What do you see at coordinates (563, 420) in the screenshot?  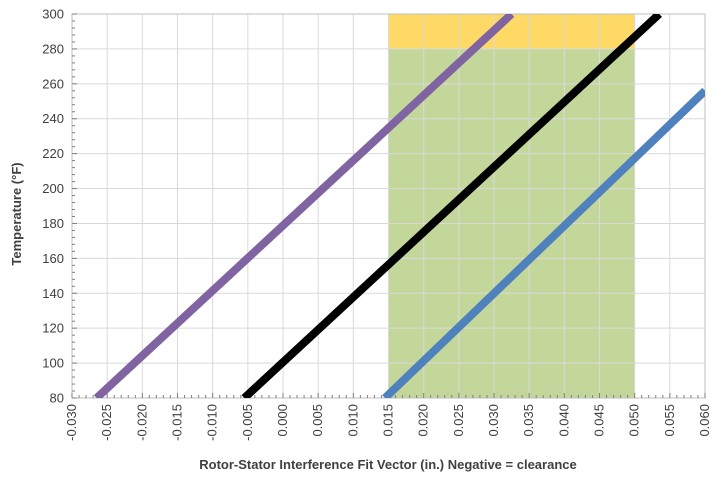 I see `x-tick-label: 0.040` at bounding box center [563, 420].